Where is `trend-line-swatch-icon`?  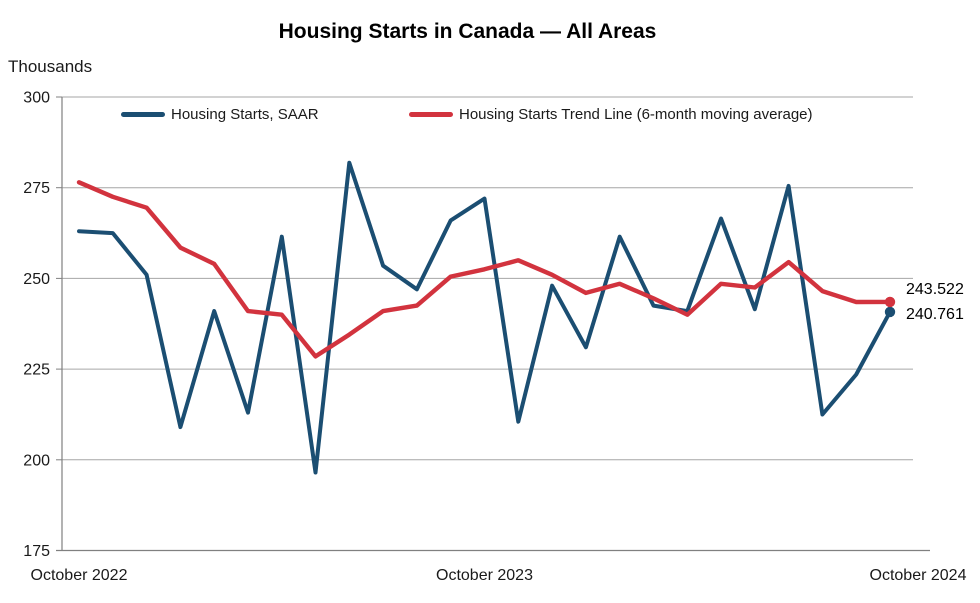 trend-line-swatch-icon is located at coordinates (431, 114).